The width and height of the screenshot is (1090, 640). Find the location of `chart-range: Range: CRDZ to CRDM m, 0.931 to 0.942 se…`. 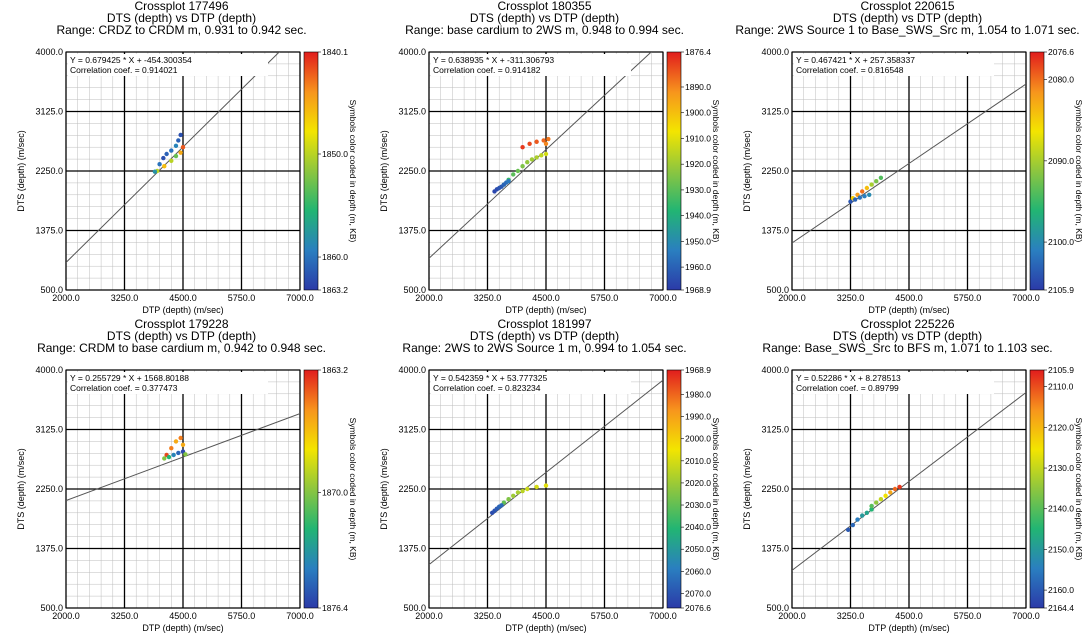

chart-range: Range: CRDZ to CRDM m, 0.931 to 0.942 se… is located at coordinates (181, 30).